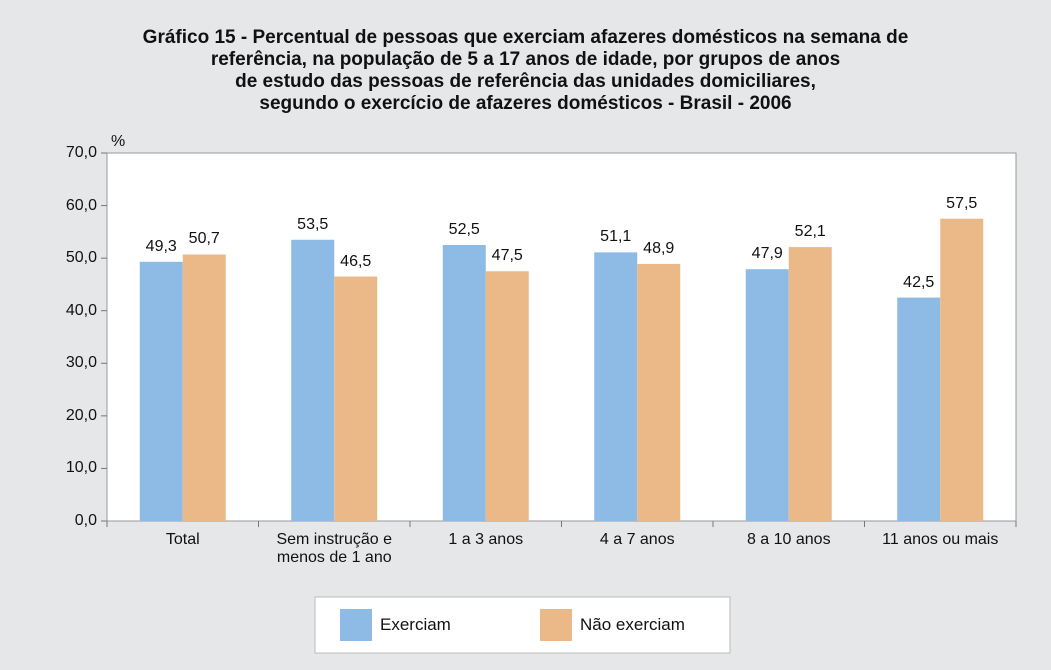 This screenshot has height=670, width=1051. What do you see at coordinates (962, 203) in the screenshot?
I see `value-label: 57,5` at bounding box center [962, 203].